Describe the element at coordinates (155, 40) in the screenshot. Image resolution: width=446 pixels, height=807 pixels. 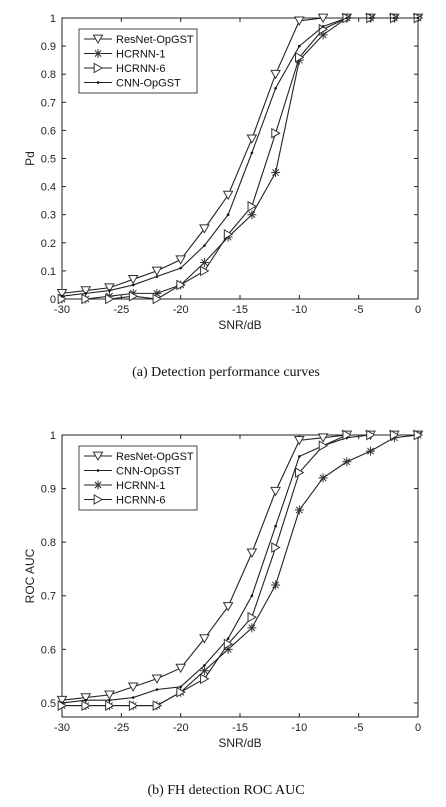
I see `legend-label: ResNet-OpGST` at that location.